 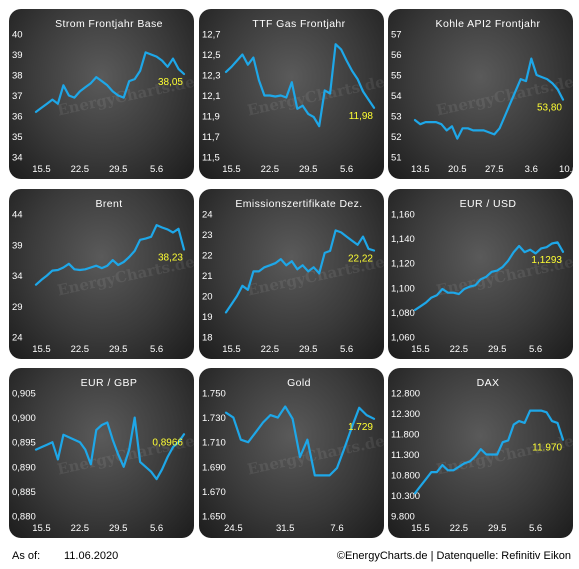 I want to click on y-tick-label: 1,080, so click(x=403, y=313).